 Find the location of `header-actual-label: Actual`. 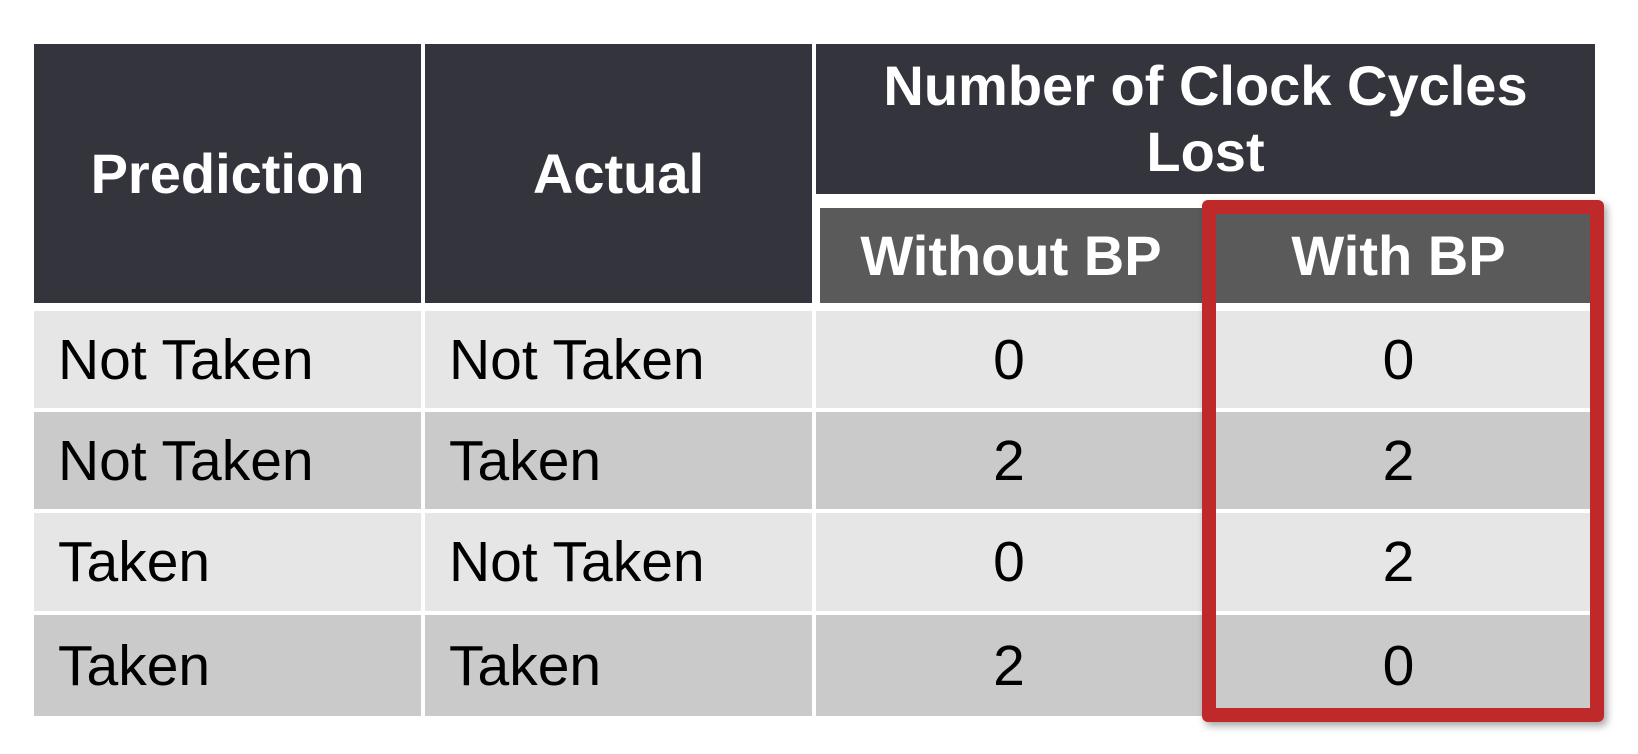

header-actual-label: Actual is located at coordinates (618, 173).